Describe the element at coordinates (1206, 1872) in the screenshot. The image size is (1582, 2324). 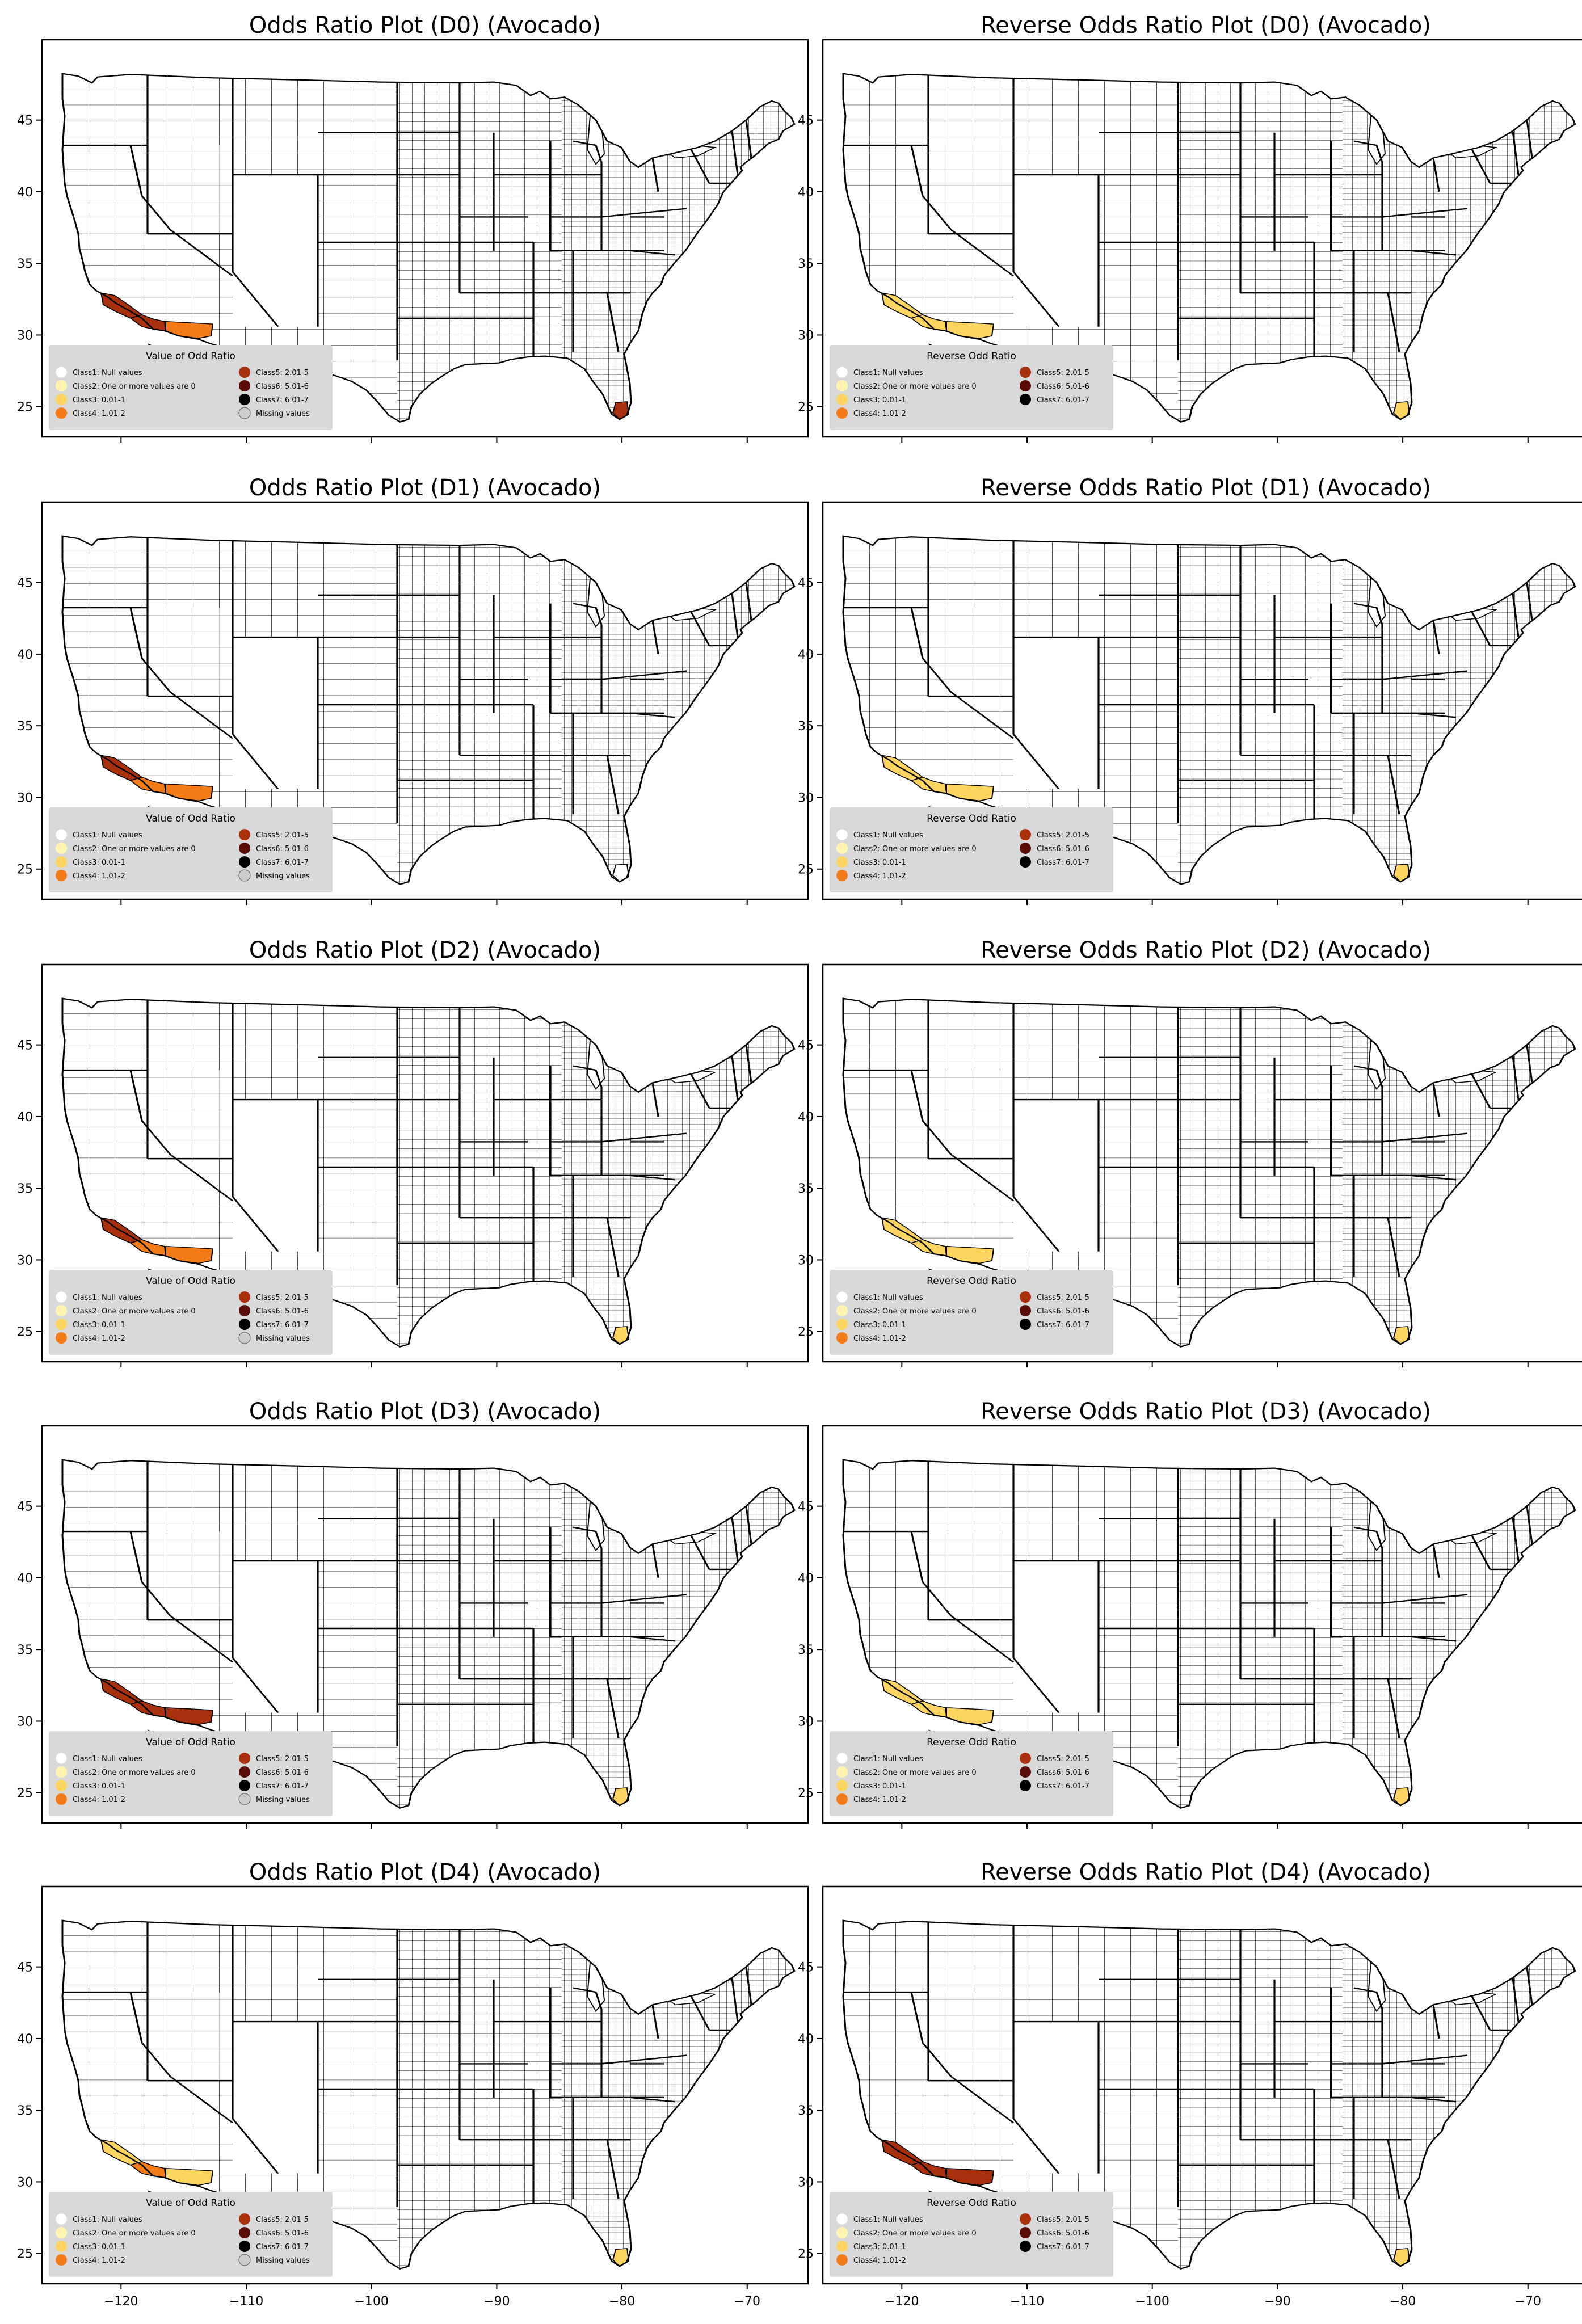
I see `panel-title: Reverse Odds Ratio Plot (D4) (Avocado)` at that location.